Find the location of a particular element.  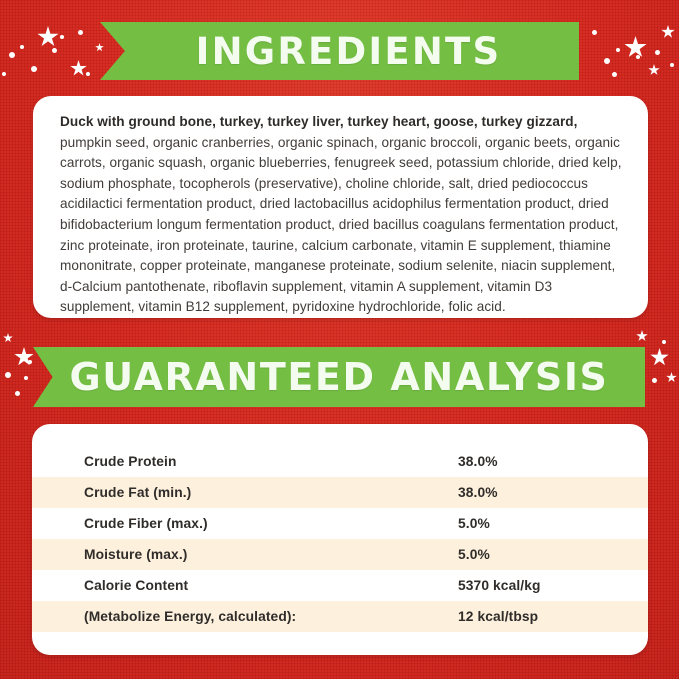

ingredients-banner-title: INGREDIENTS is located at coordinates (348, 51).